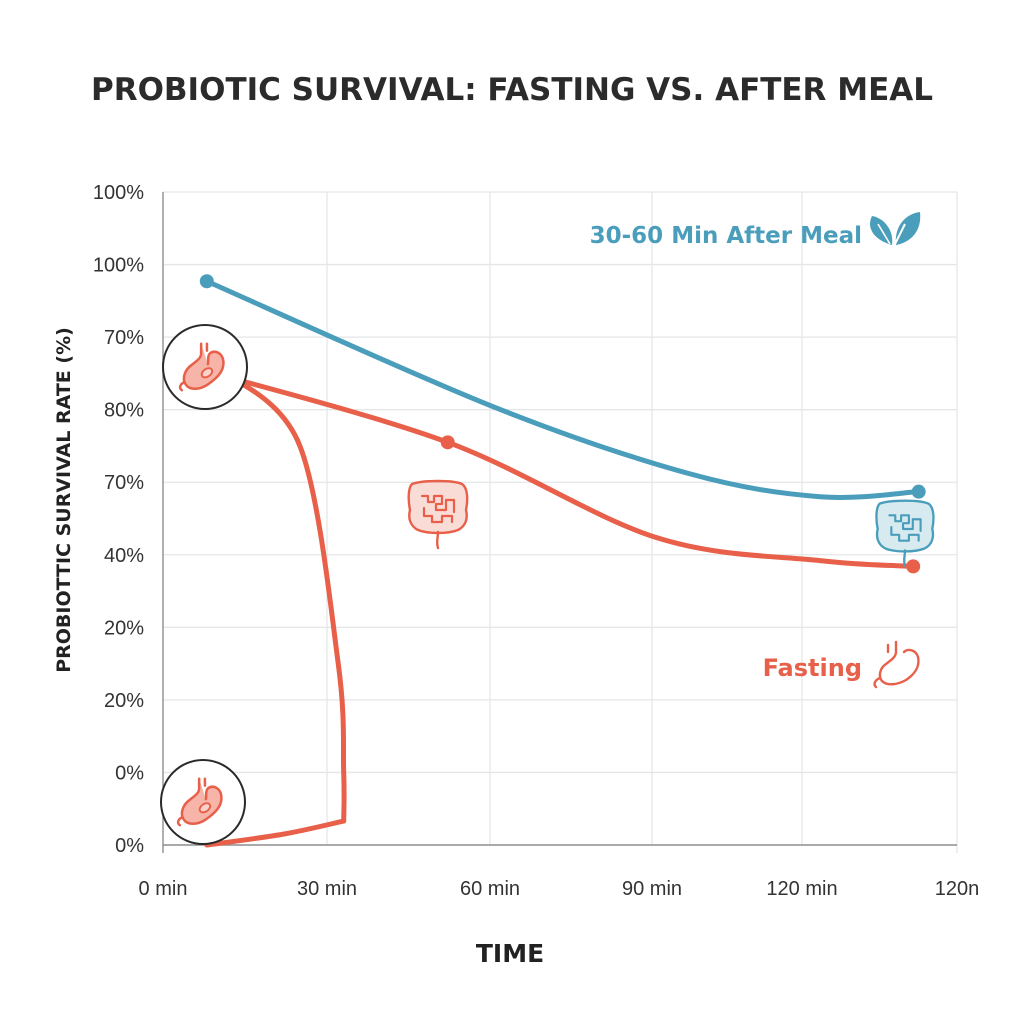  What do you see at coordinates (652, 889) in the screenshot?
I see `x-tick-label: 90 min` at bounding box center [652, 889].